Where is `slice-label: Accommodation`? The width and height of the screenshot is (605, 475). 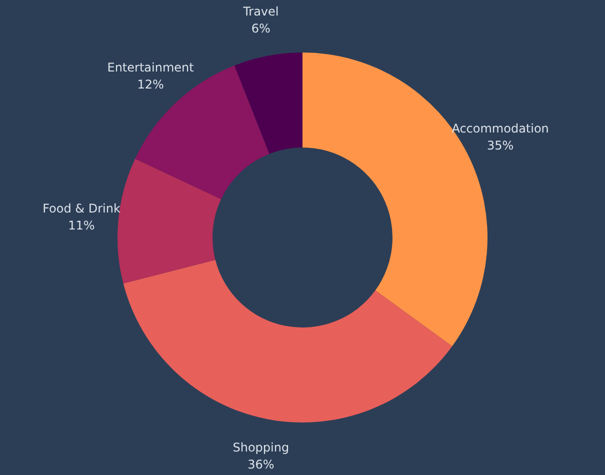 slice-label: Accommodation is located at coordinates (500, 129).